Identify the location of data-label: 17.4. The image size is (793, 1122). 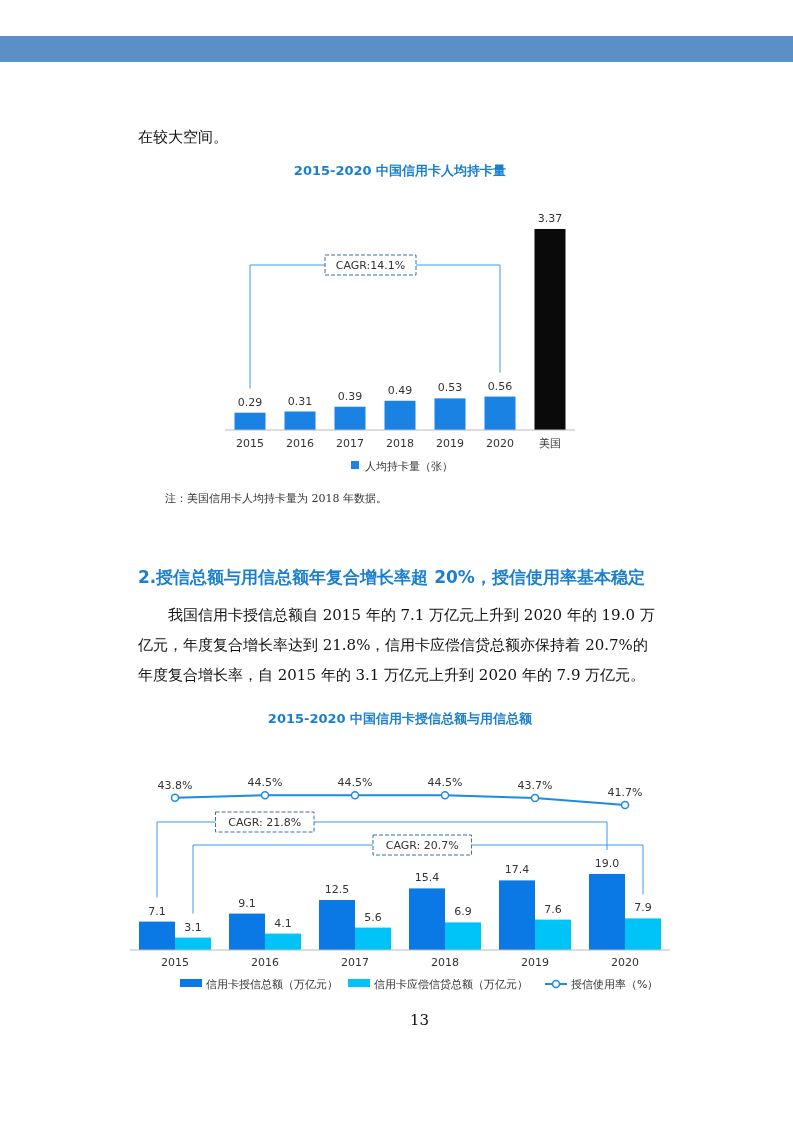
(517, 870).